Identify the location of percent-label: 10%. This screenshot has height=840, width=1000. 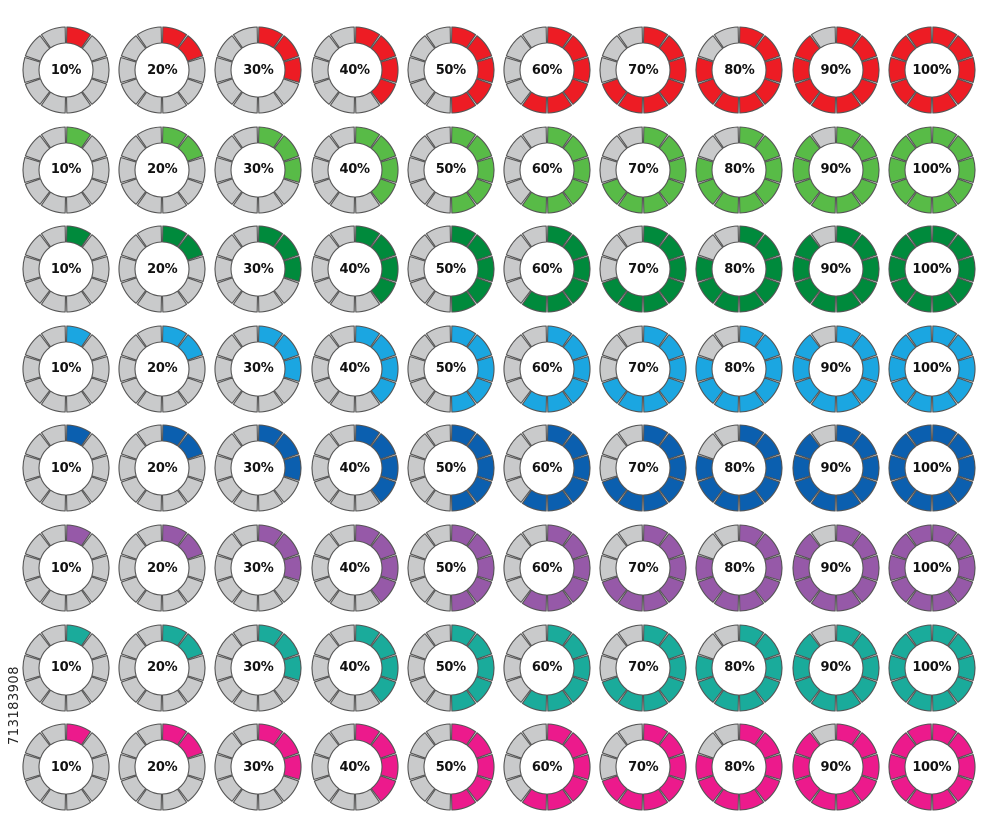
(66, 170).